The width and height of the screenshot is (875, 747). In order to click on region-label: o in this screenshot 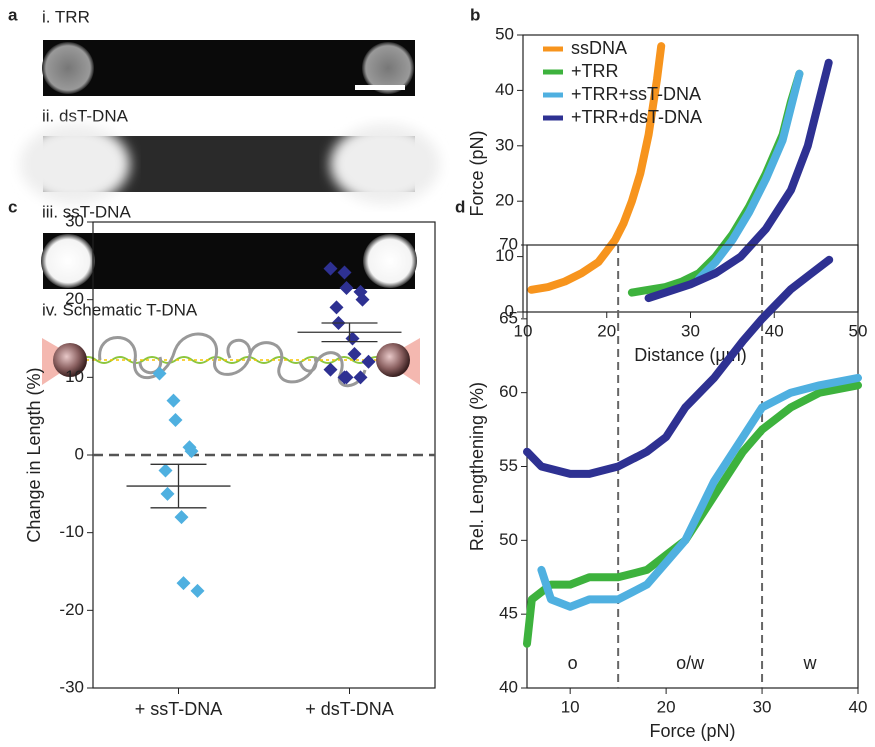, I will do `click(573, 663)`.